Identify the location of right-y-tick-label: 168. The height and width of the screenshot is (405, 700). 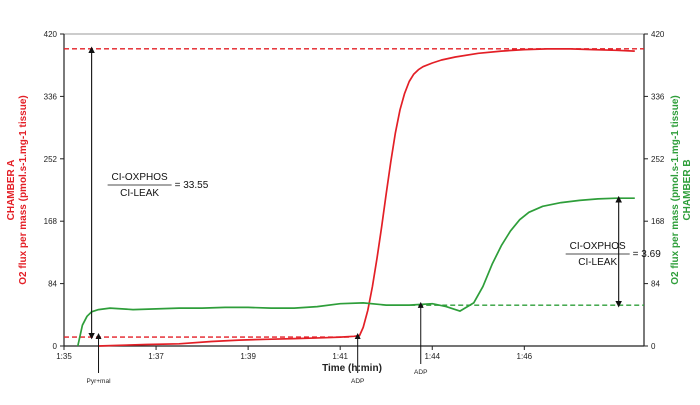
(658, 221).